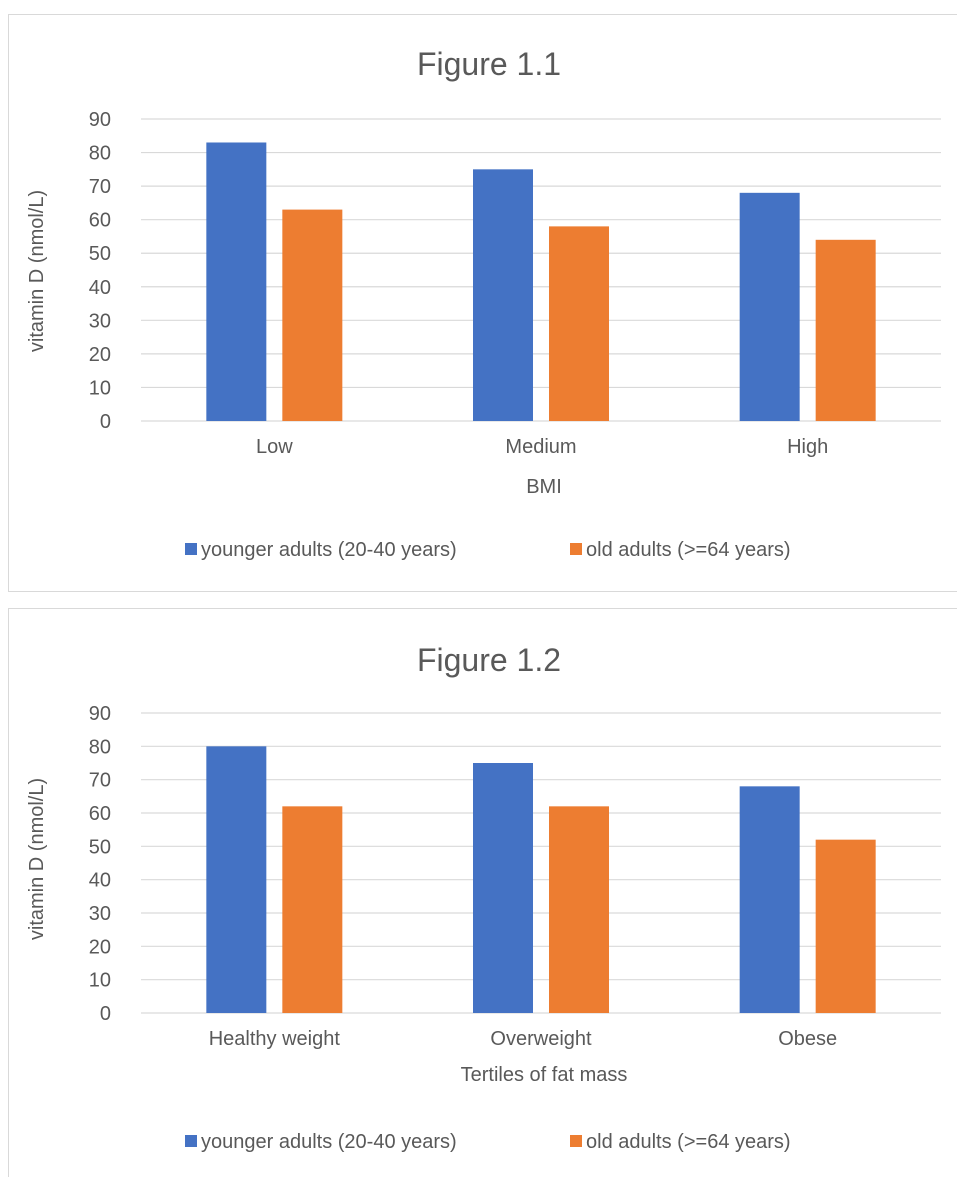 The width and height of the screenshot is (957, 1178). Describe the element at coordinates (579, 909) in the screenshot. I see `bar-old-overweight` at that location.